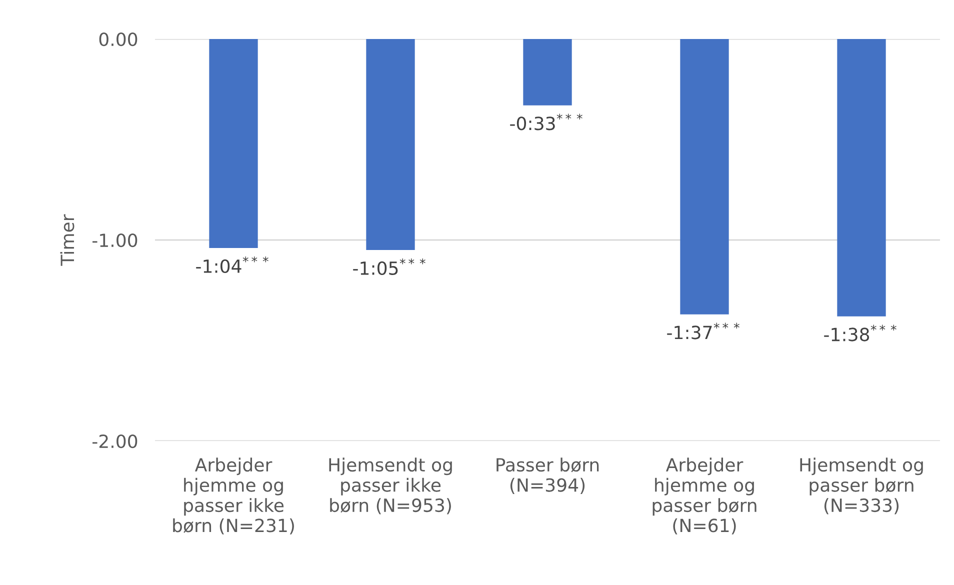 This screenshot has width=954, height=585. Describe the element at coordinates (704, 496) in the screenshot. I see `x-tick-label: Arbejder hjemme og passer børn (N=61)` at that location.